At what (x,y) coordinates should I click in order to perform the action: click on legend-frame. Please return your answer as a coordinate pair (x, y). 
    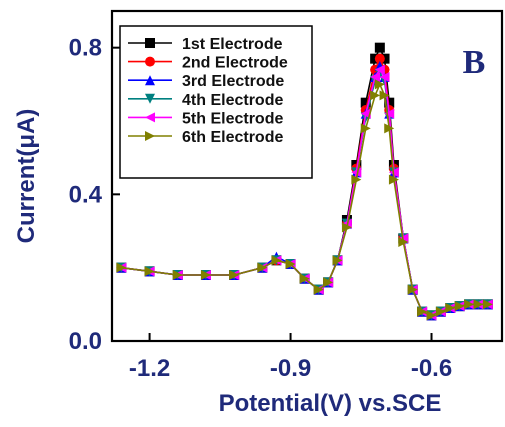
    Looking at the image, I should click on (216, 102).